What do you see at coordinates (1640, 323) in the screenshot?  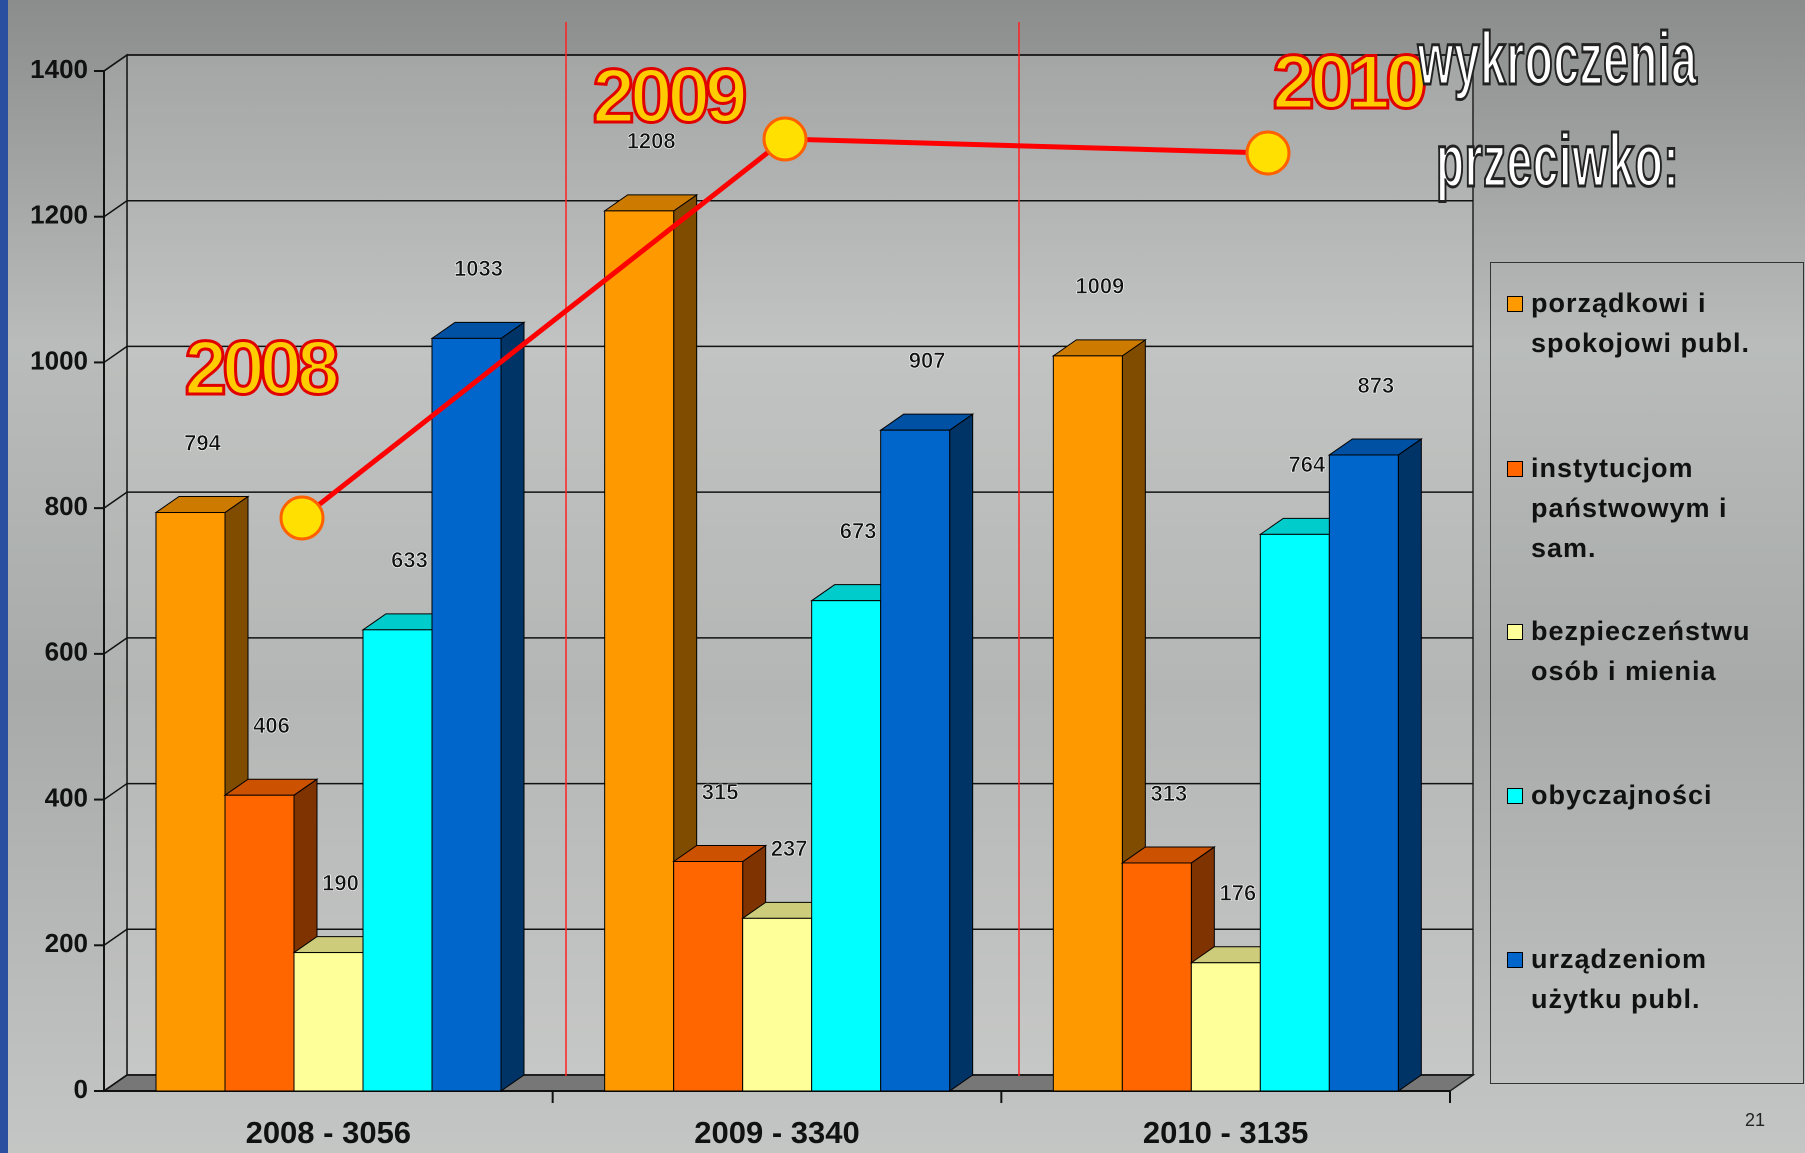 I see `legend-label: porządkowi i spokojowi publ.` at bounding box center [1640, 323].